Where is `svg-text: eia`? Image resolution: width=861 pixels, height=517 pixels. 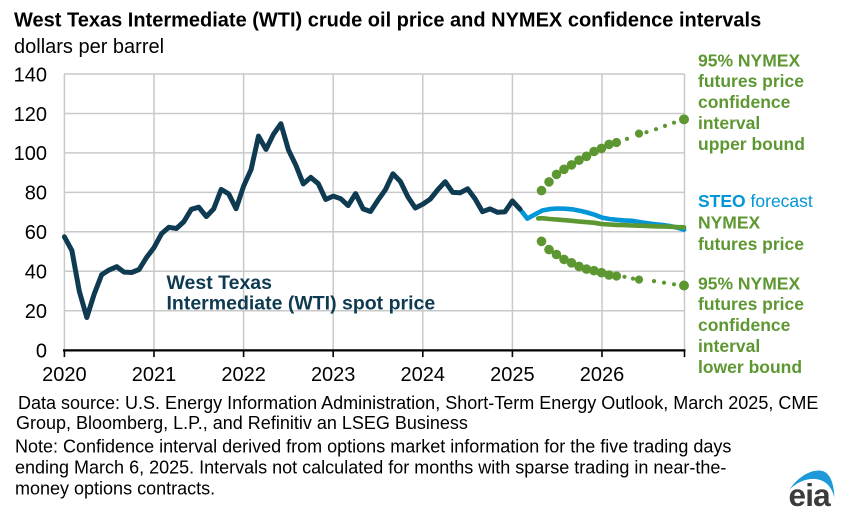 svg-text: eia is located at coordinates (810, 495).